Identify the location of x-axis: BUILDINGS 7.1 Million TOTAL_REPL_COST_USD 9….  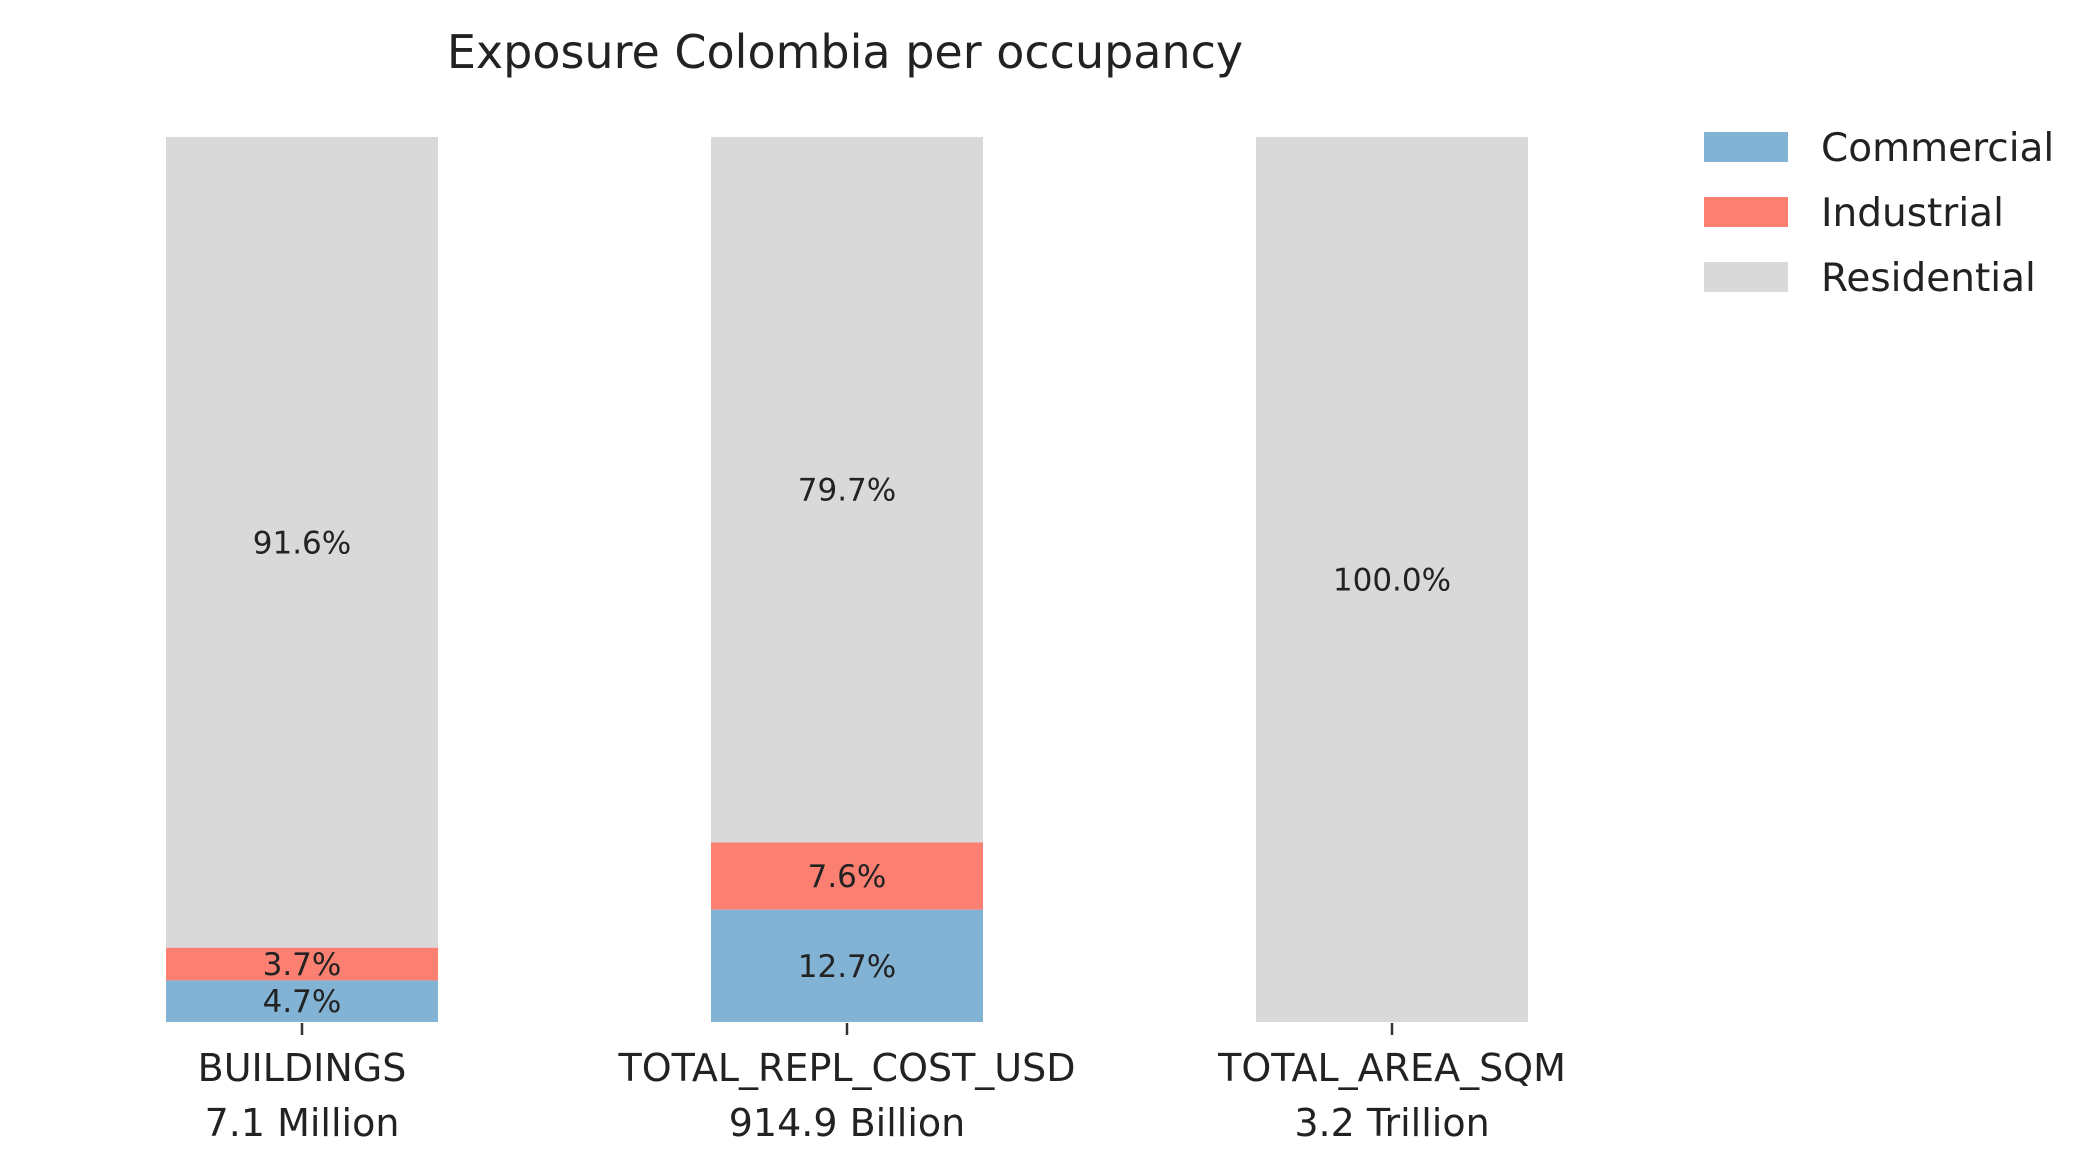
(882, 1084).